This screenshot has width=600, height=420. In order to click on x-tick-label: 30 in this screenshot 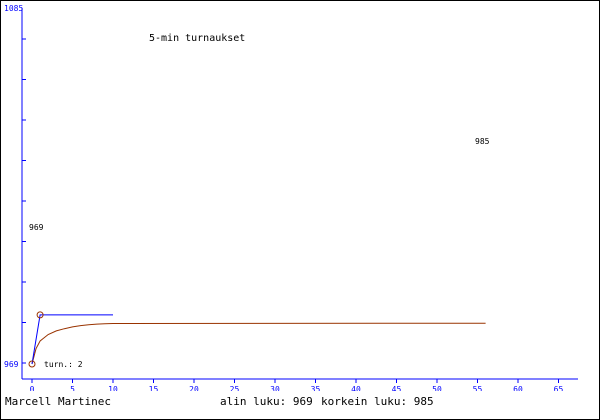, I will do `click(275, 388)`.